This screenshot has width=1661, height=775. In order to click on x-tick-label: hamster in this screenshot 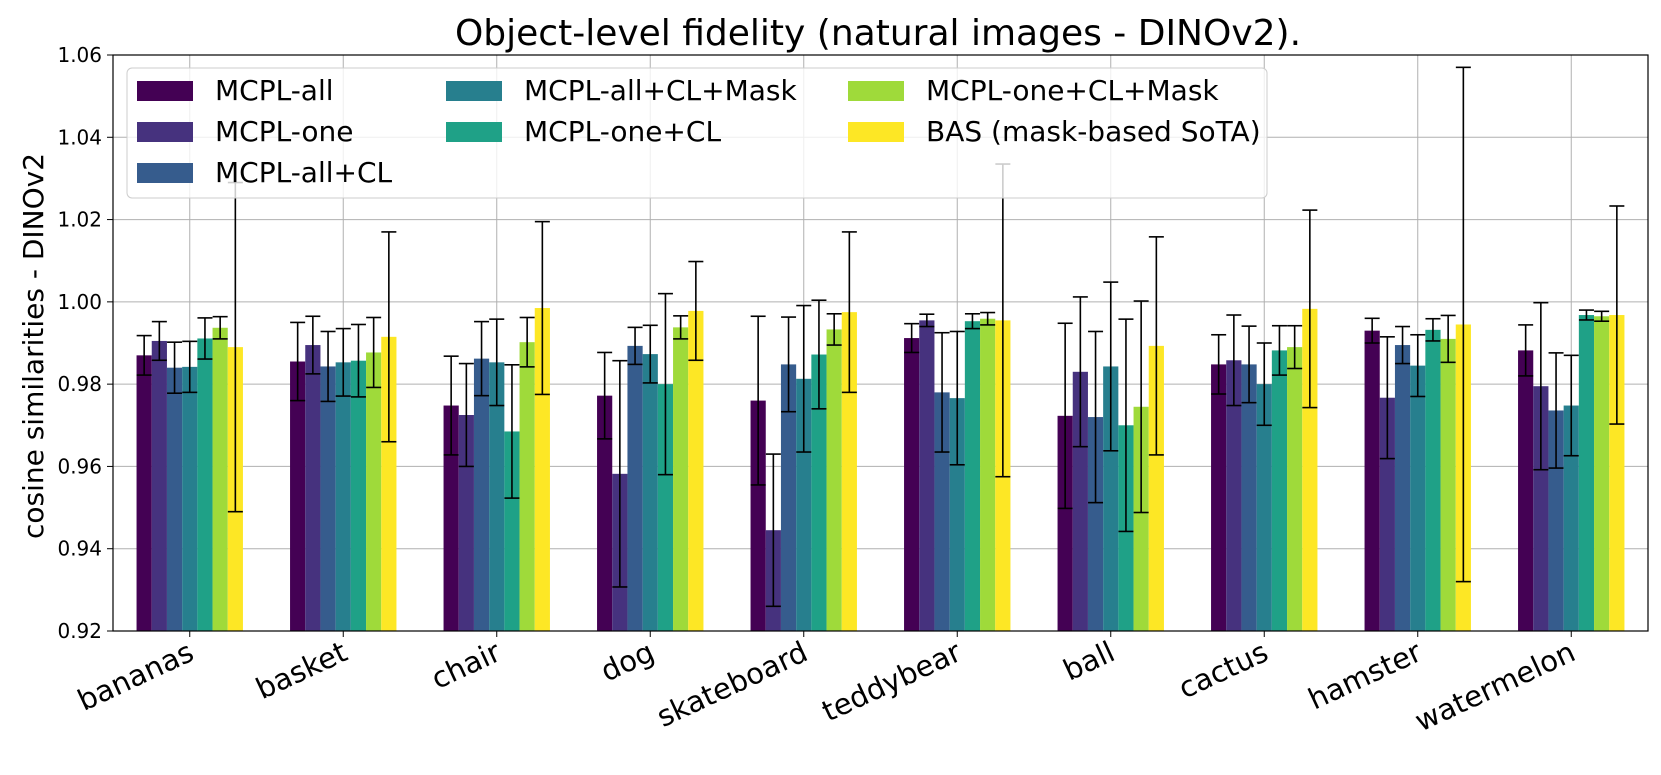, I will do `click(1365, 676)`.